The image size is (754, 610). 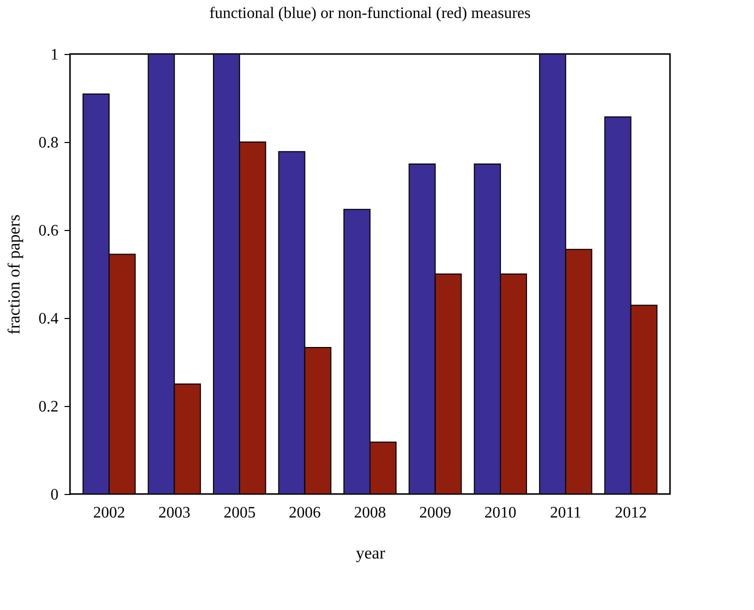 What do you see at coordinates (109, 513) in the screenshot?
I see `x-tick-label: 2002` at bounding box center [109, 513].